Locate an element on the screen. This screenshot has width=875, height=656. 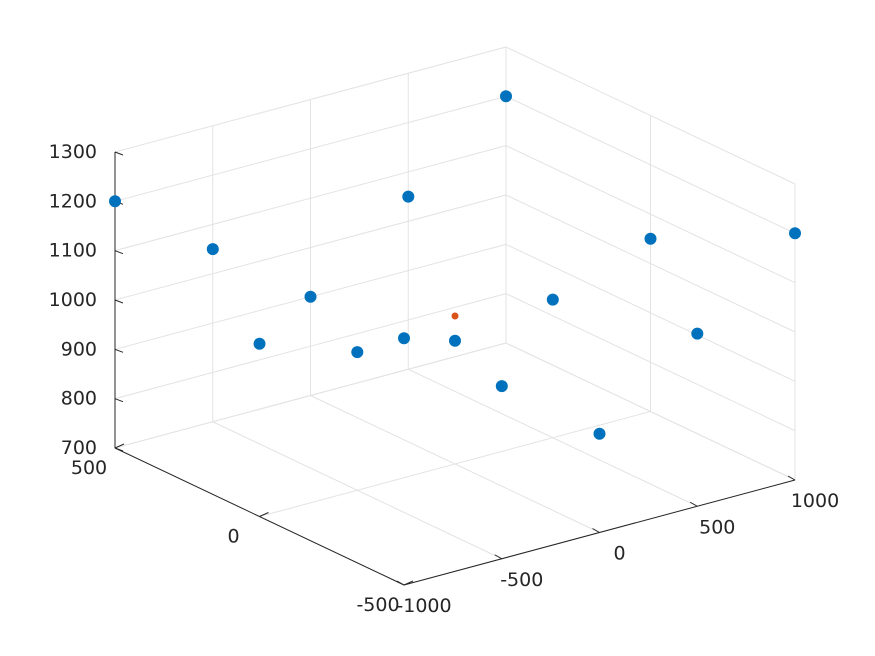
z-tick-label: 1200 is located at coordinates (73, 201).